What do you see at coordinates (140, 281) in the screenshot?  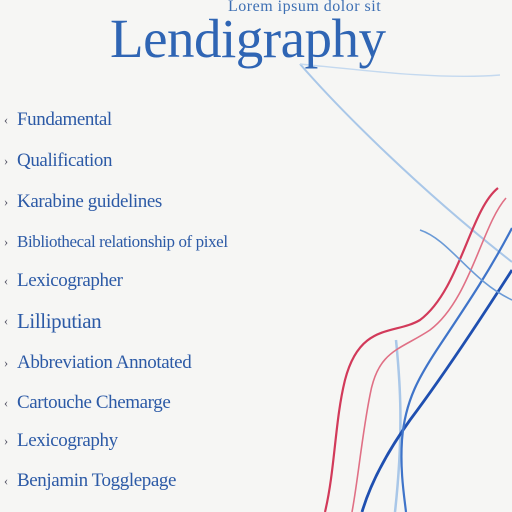 I see `list-item: ‹ Lexicographer` at bounding box center [140, 281].